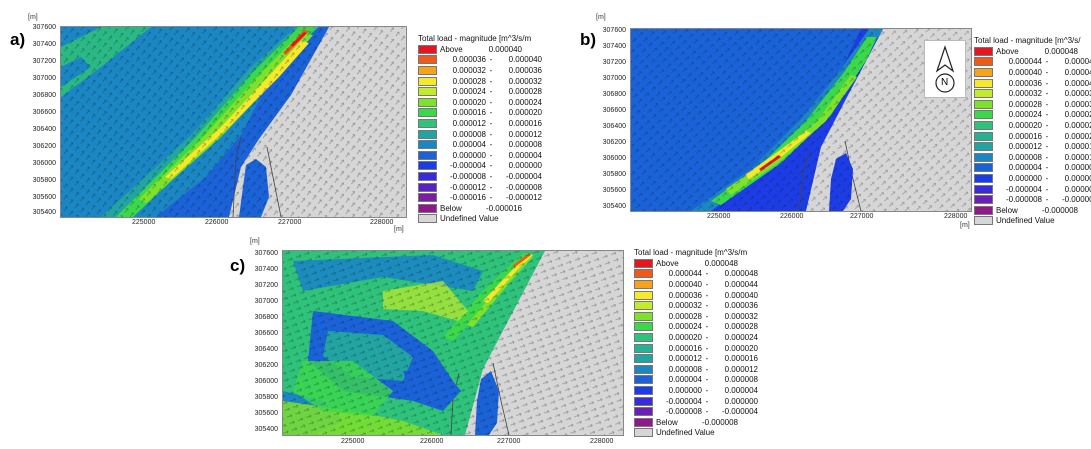 This screenshot has width=1091, height=449. I want to click on legend-item: 0.000016-0.000020, so click(480, 113).